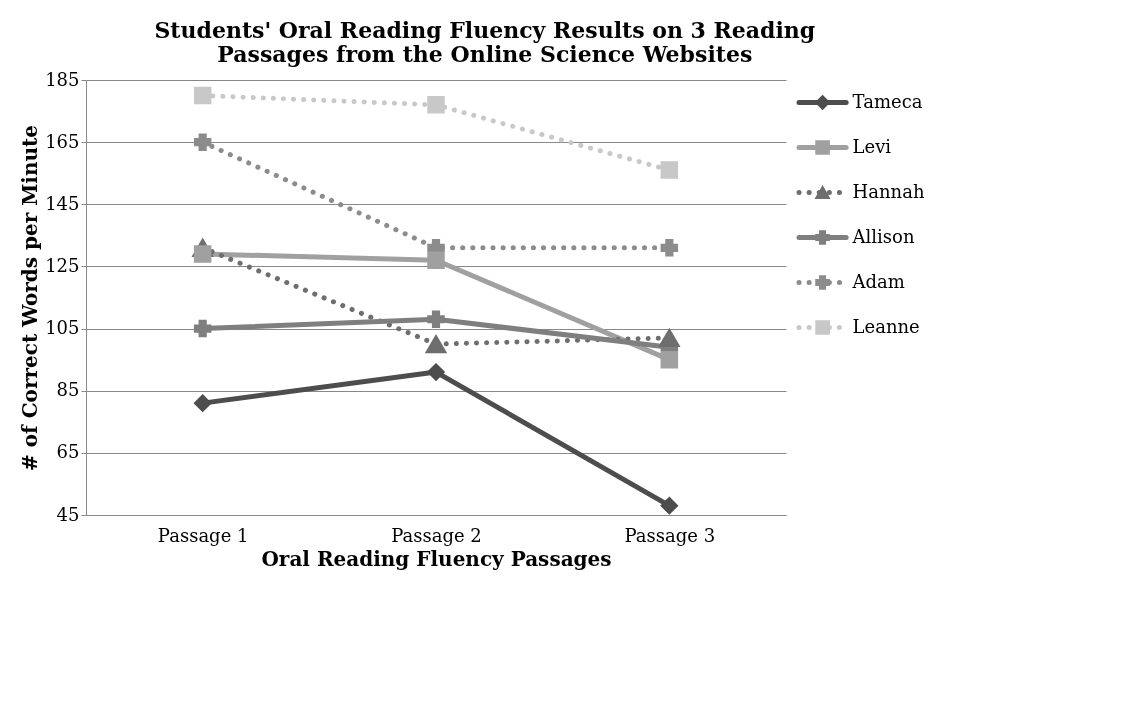 The image size is (1147, 725). What do you see at coordinates (872, 146) in the screenshot?
I see `legend-label: Levi` at bounding box center [872, 146].